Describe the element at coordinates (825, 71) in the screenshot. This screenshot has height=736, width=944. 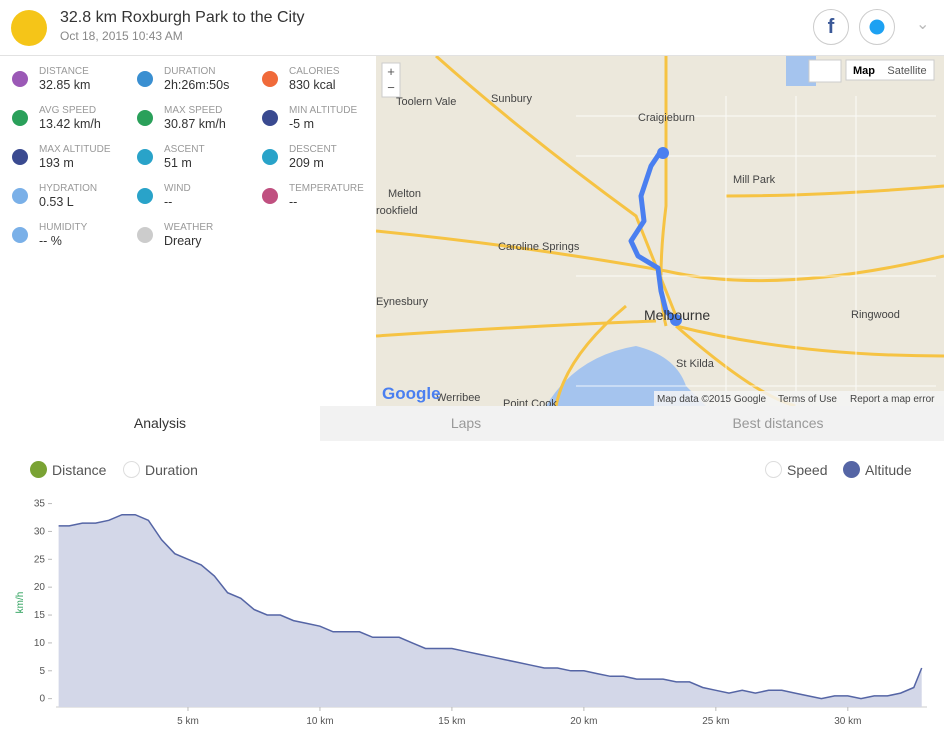
I see `fullscreen-button` at that location.